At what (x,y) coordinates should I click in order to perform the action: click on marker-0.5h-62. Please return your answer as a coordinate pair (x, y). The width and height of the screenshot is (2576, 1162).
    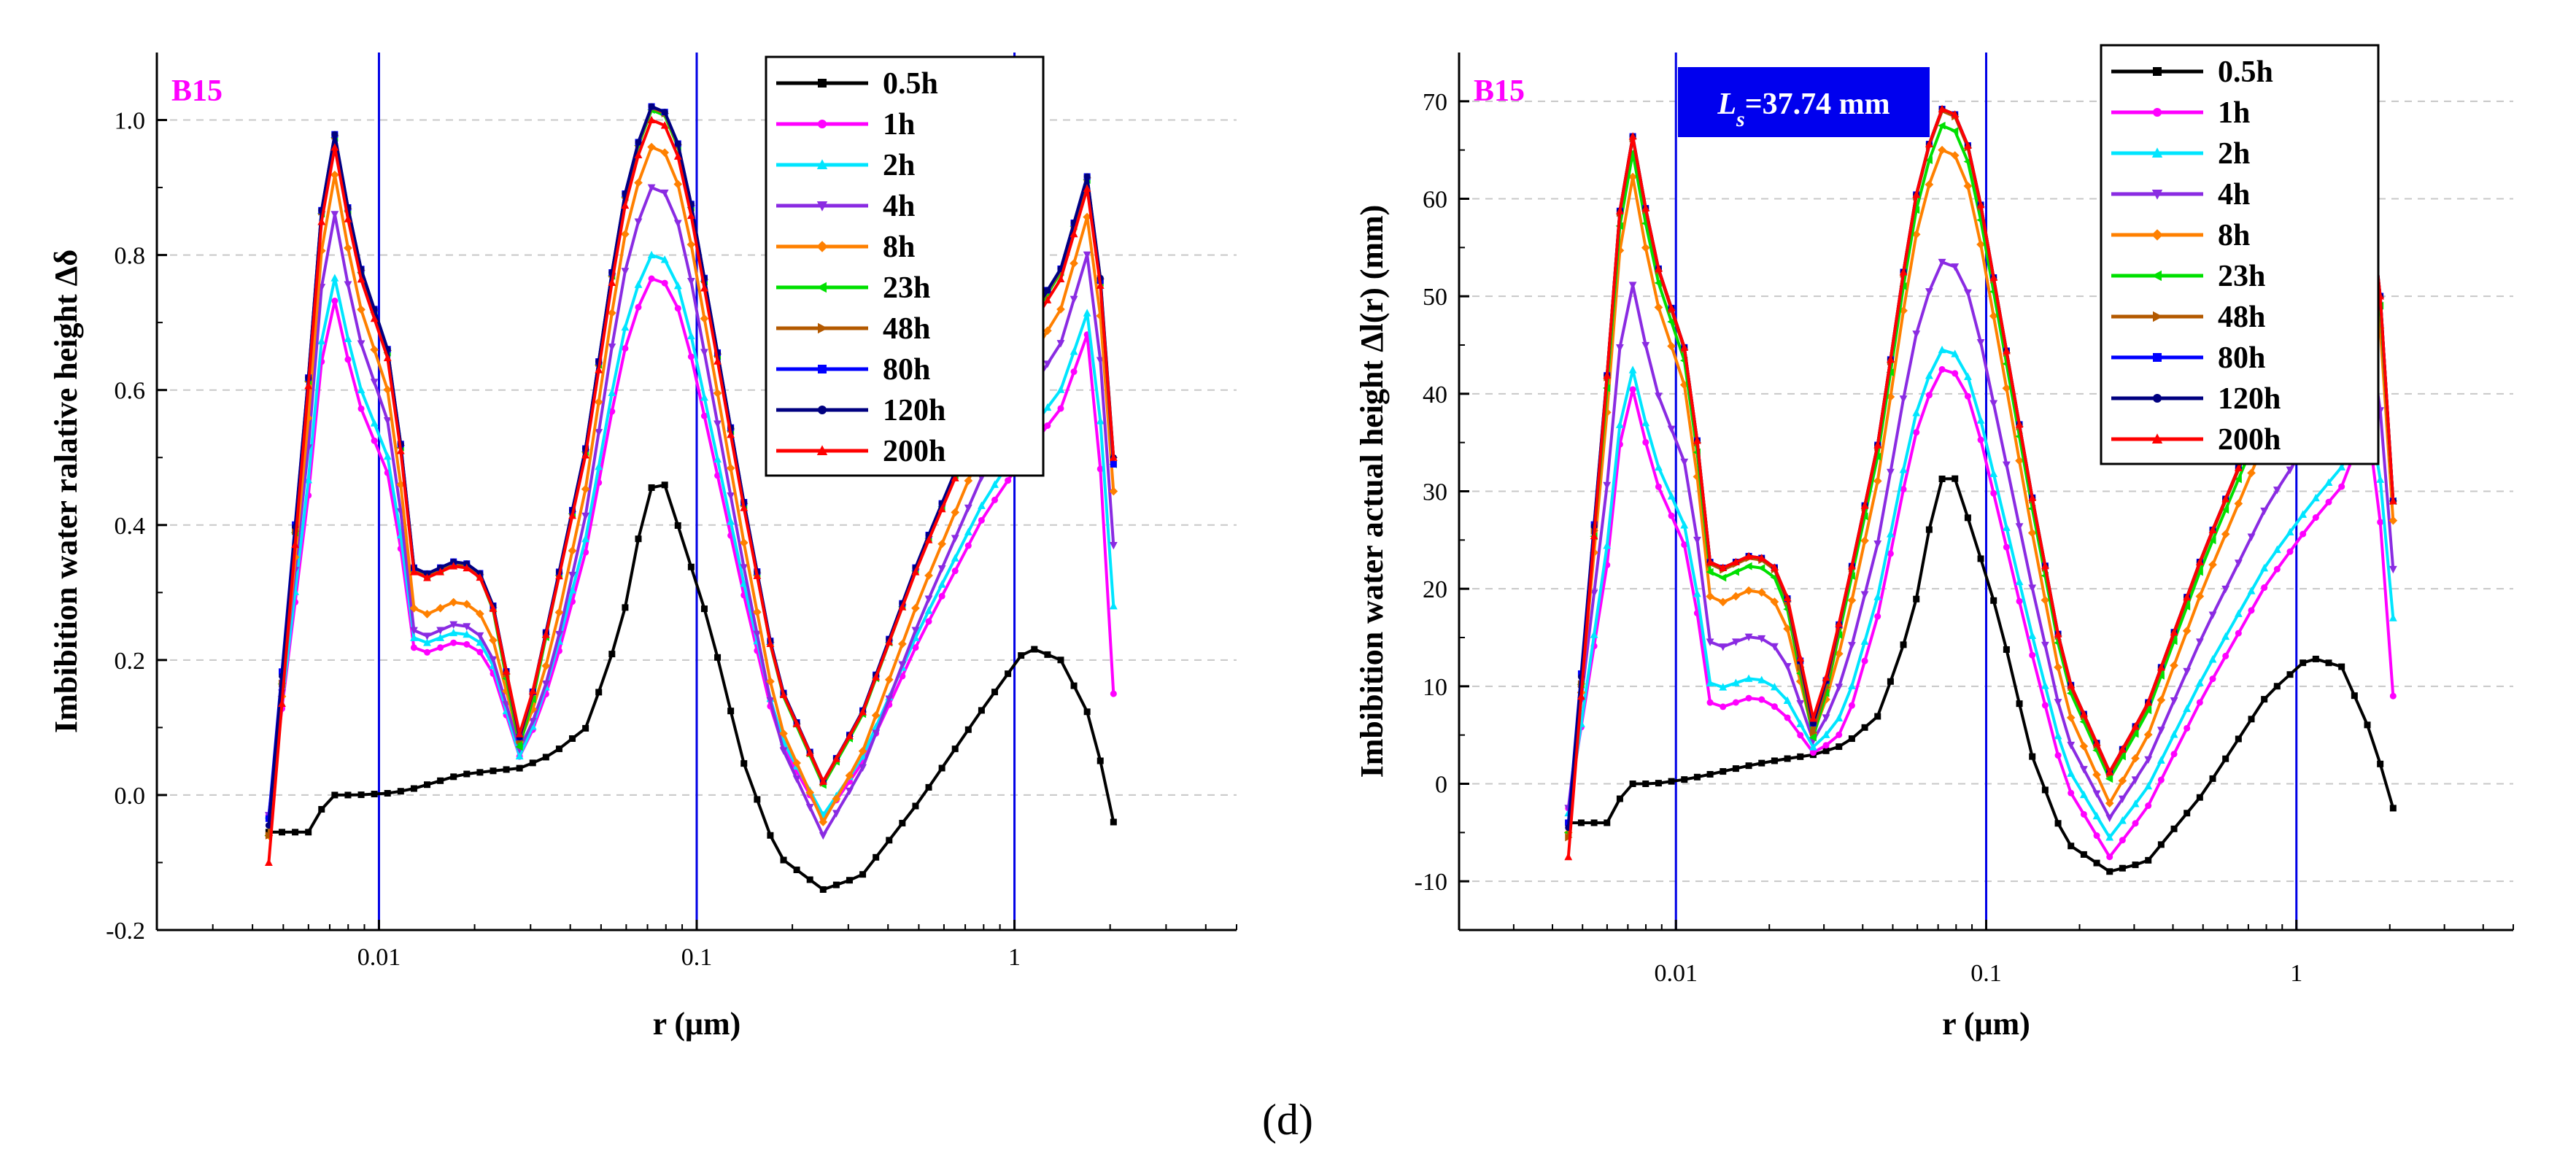
    Looking at the image, I should click on (1087, 712).